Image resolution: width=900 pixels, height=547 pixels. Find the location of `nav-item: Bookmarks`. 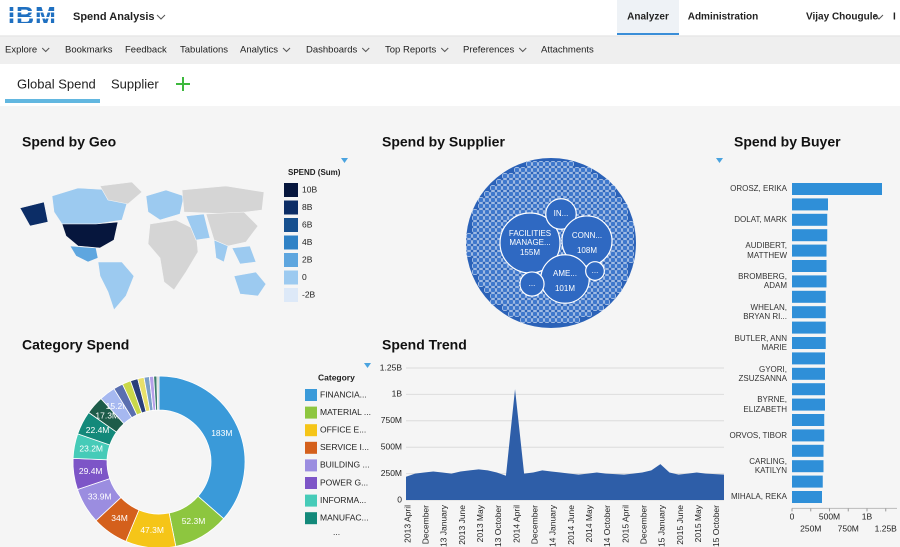

nav-item: Bookmarks is located at coordinates (89, 50).